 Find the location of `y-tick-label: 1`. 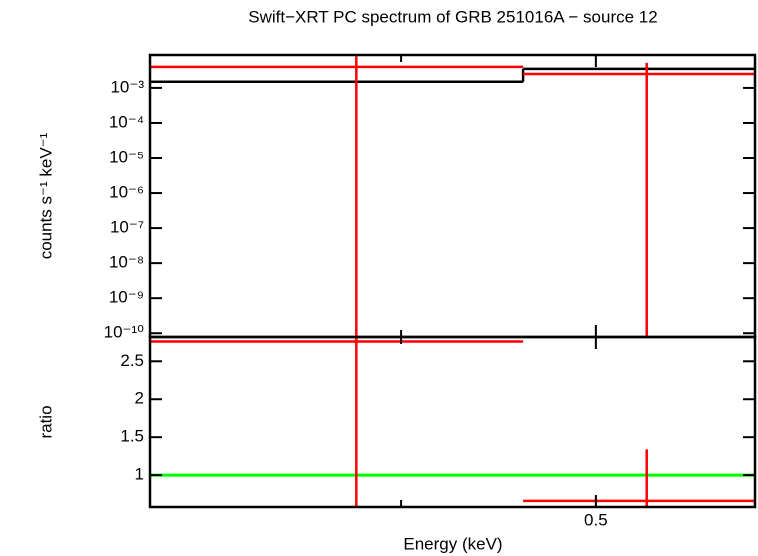

y-tick-label: 1 is located at coordinates (139, 474).